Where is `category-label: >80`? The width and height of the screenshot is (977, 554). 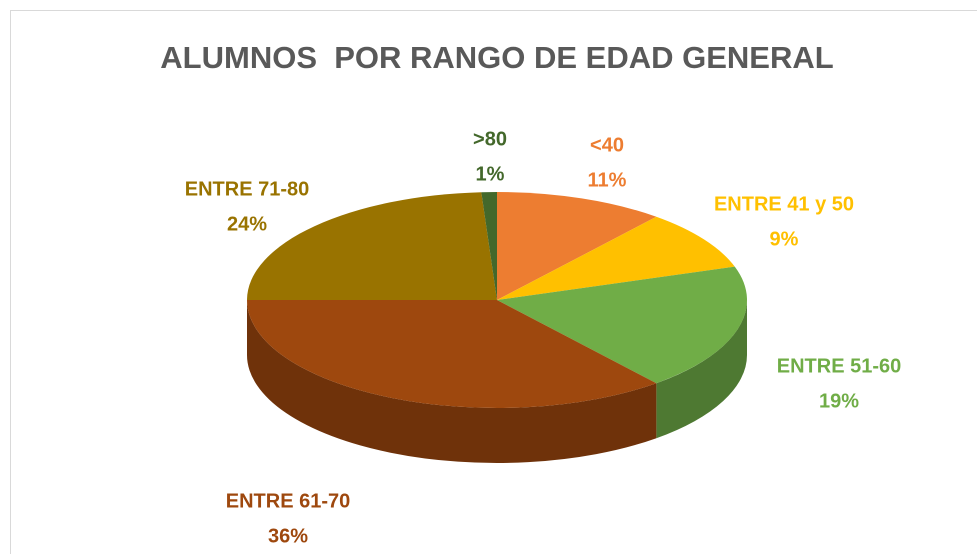 category-label: >80 is located at coordinates (490, 139).